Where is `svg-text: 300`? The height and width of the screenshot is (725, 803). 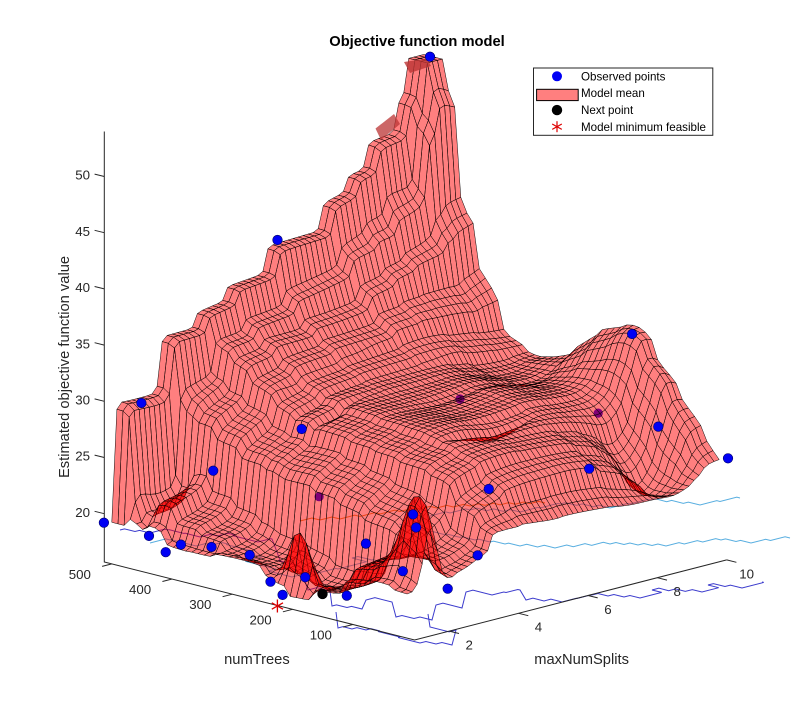
svg-text: 300 is located at coordinates (200, 604).